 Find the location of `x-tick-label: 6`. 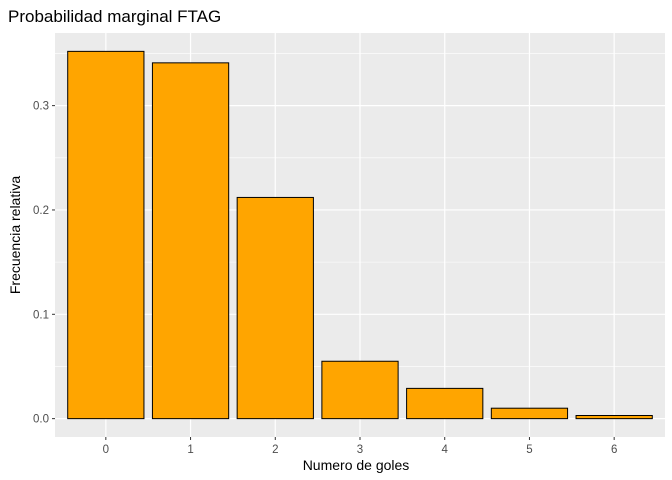

x-tick-label: 6 is located at coordinates (614, 450).